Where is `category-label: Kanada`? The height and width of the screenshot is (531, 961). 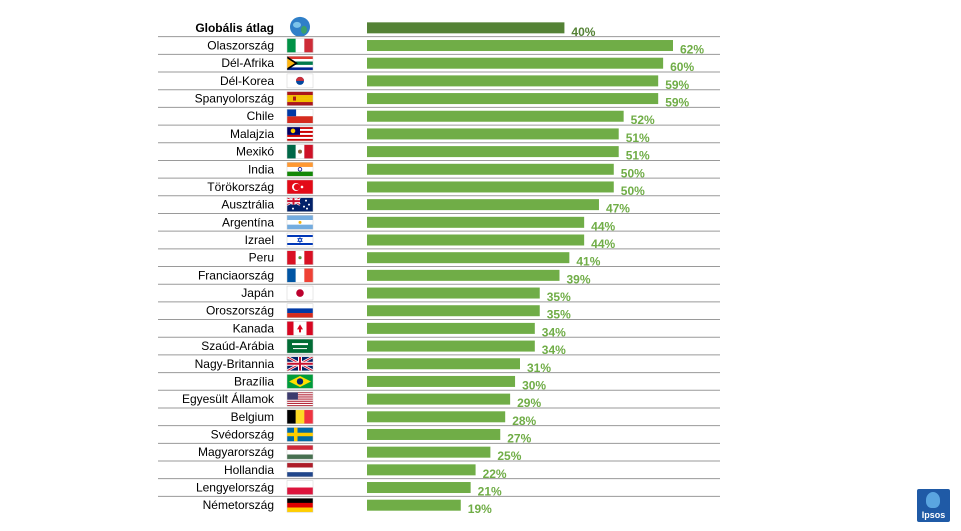 category-label: Kanada is located at coordinates (254, 328).